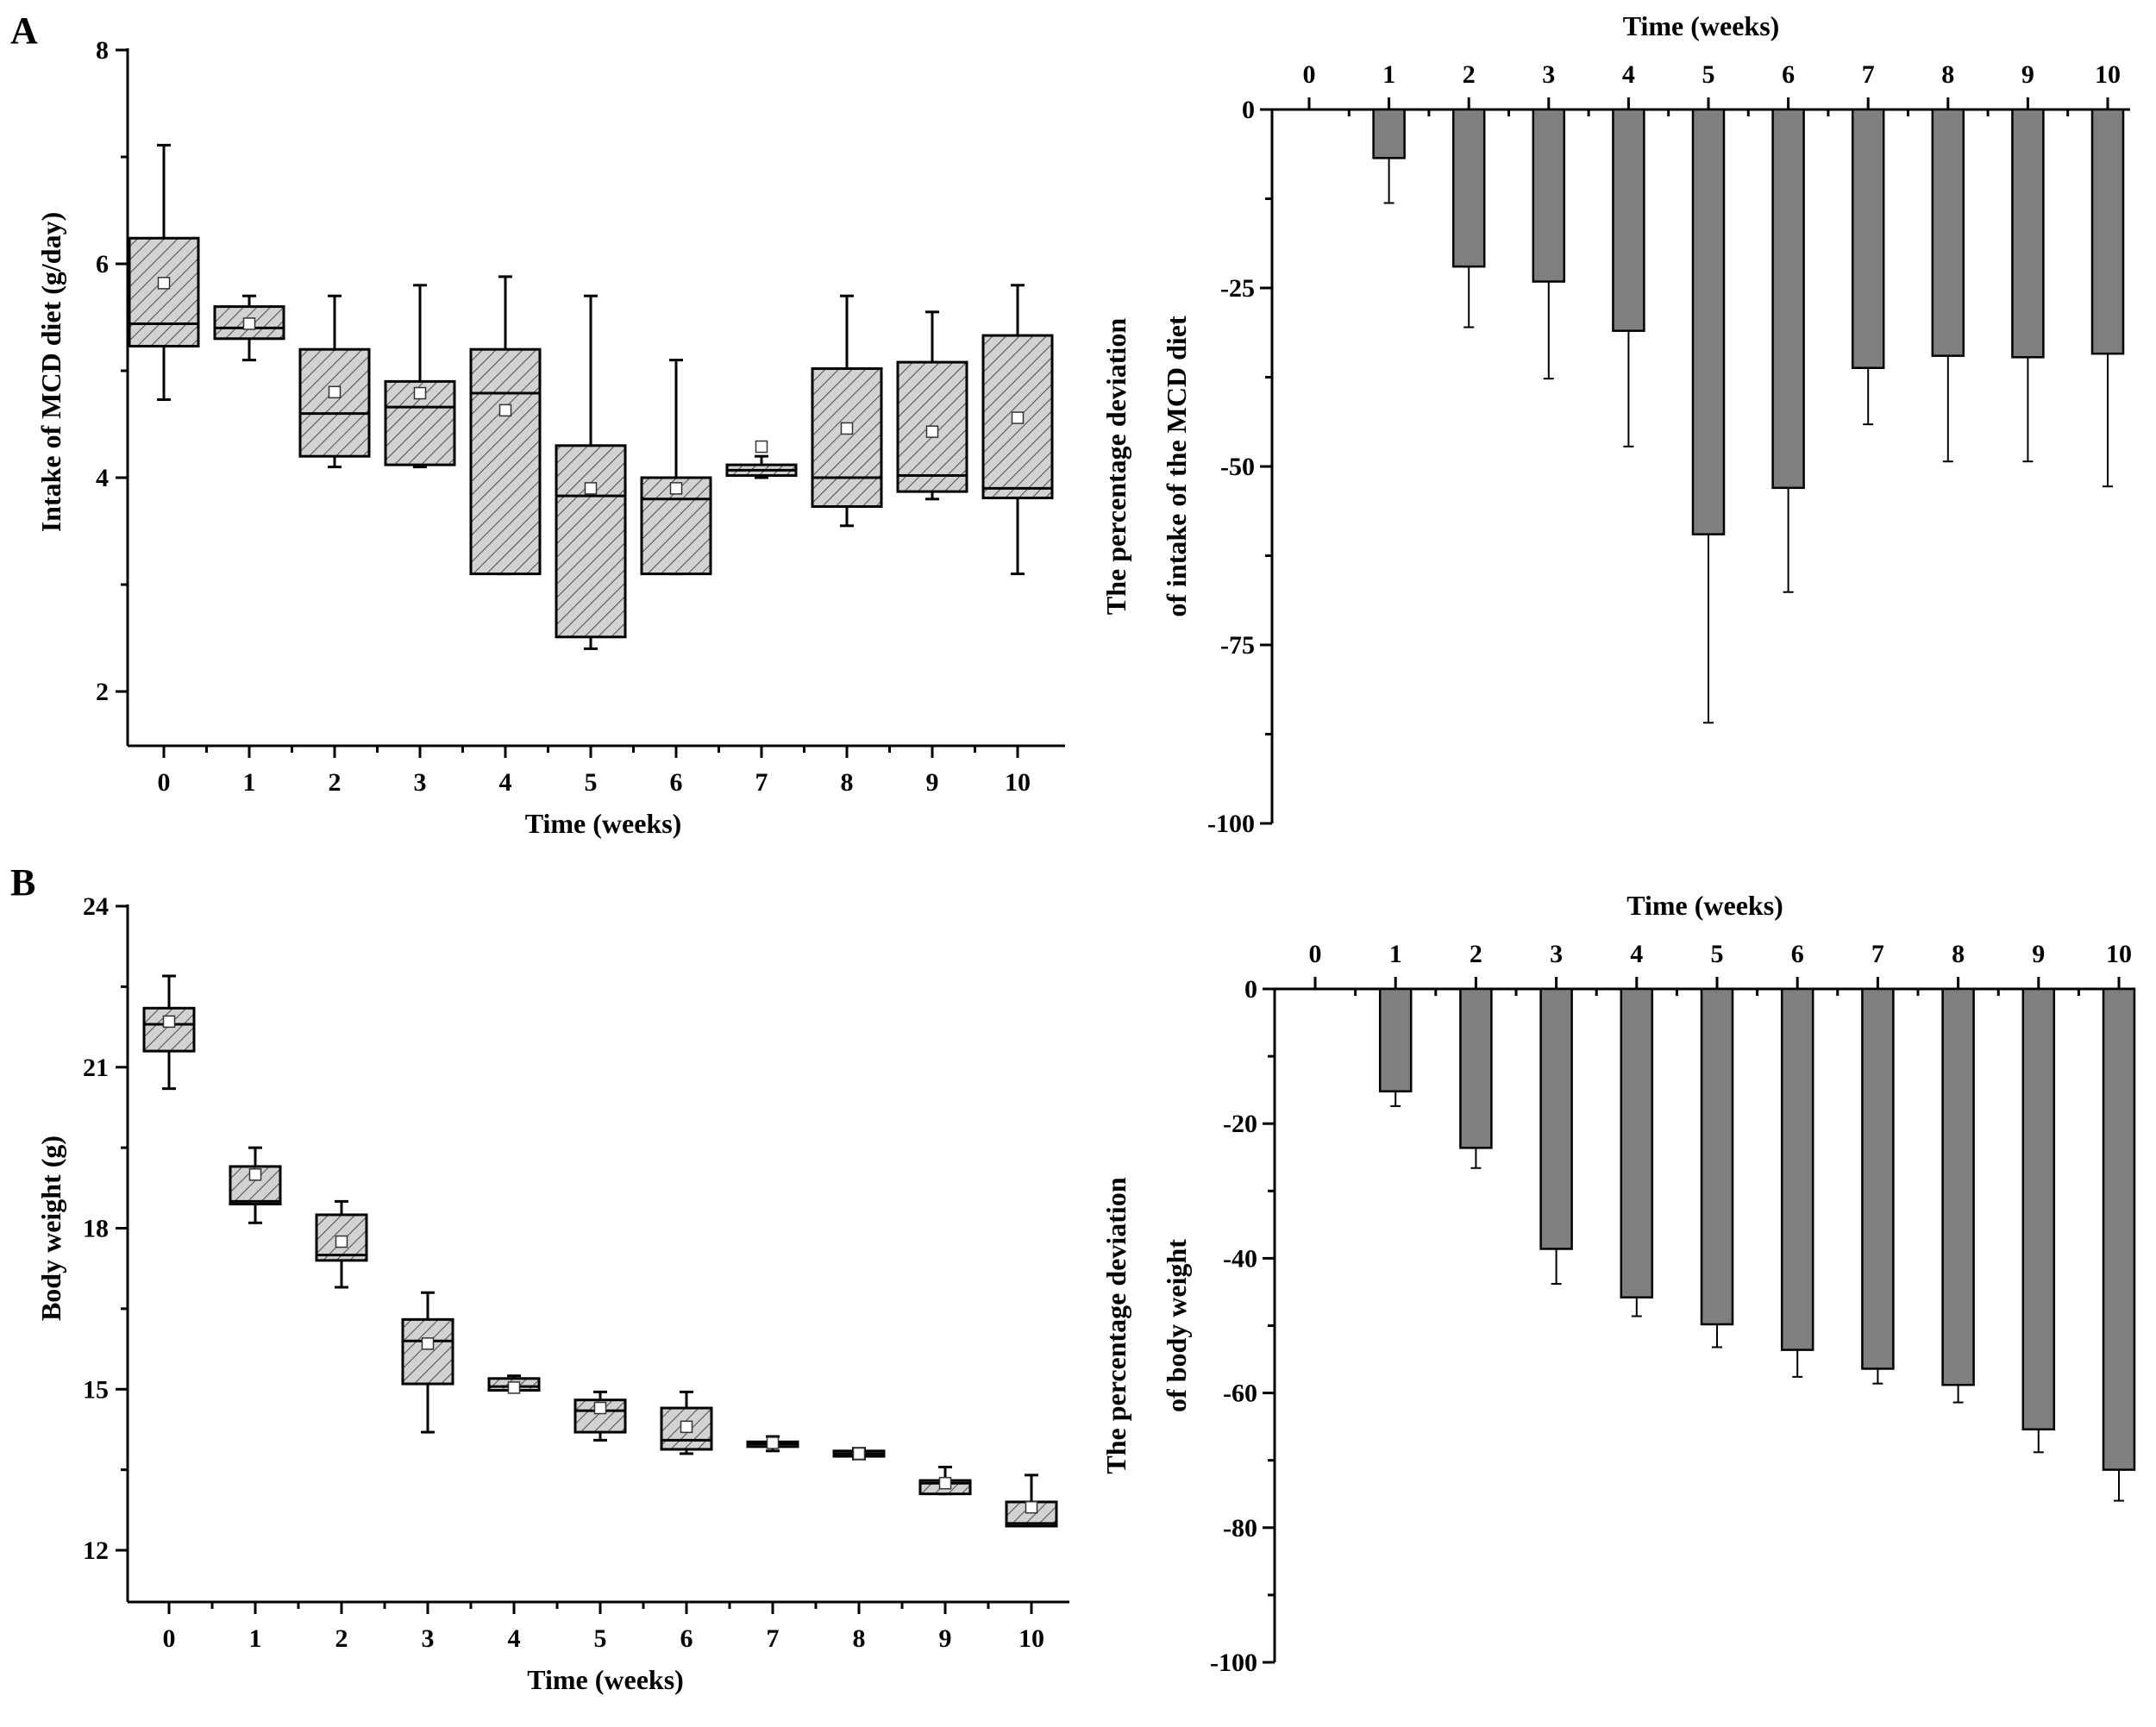 The image size is (2156, 1727). Describe the element at coordinates (50, 372) in the screenshot. I see `y-axis-title: Intake of MCD diet (g/day)` at that location.